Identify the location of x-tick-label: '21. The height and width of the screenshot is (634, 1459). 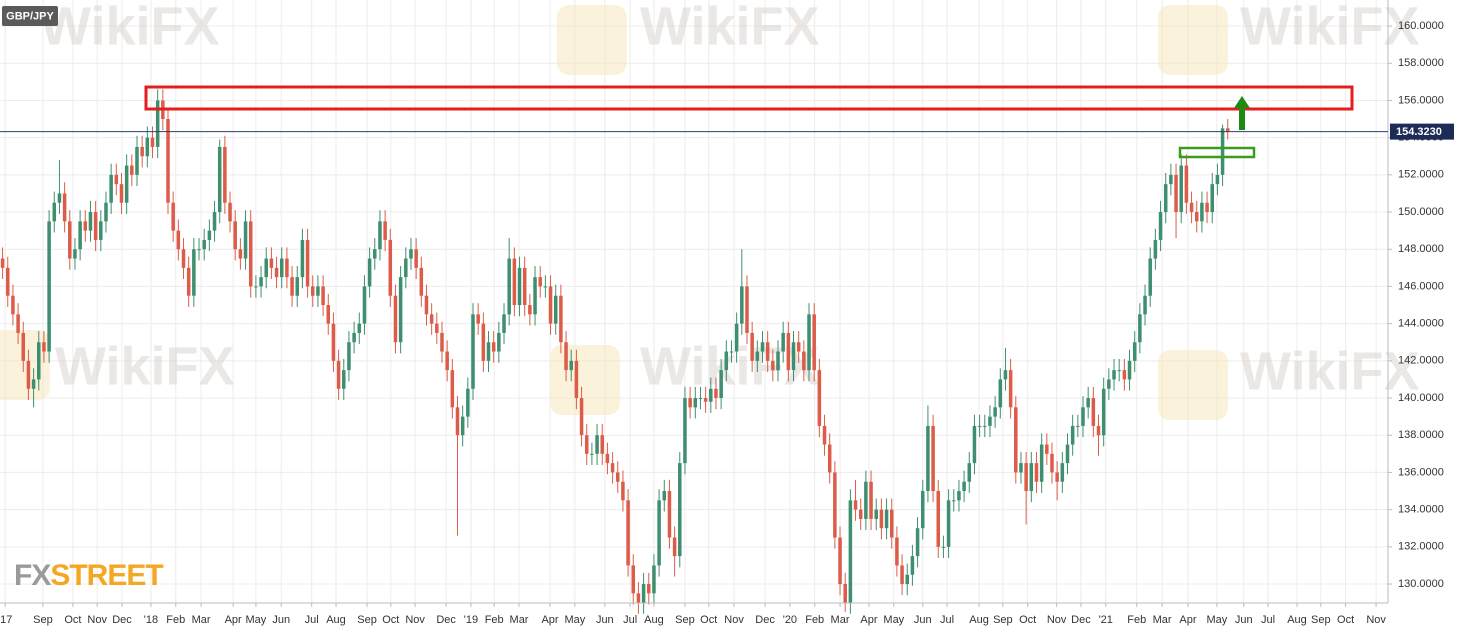
(1106, 620).